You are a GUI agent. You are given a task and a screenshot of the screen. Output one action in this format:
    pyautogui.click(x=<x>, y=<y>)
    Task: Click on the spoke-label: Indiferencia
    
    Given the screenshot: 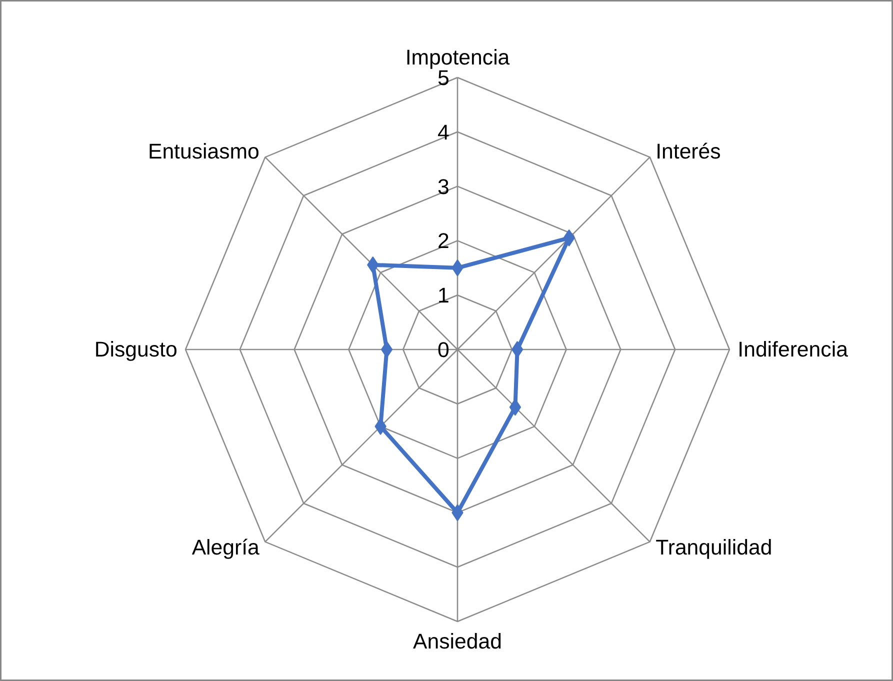 What is the action you would take?
    pyautogui.click(x=793, y=350)
    